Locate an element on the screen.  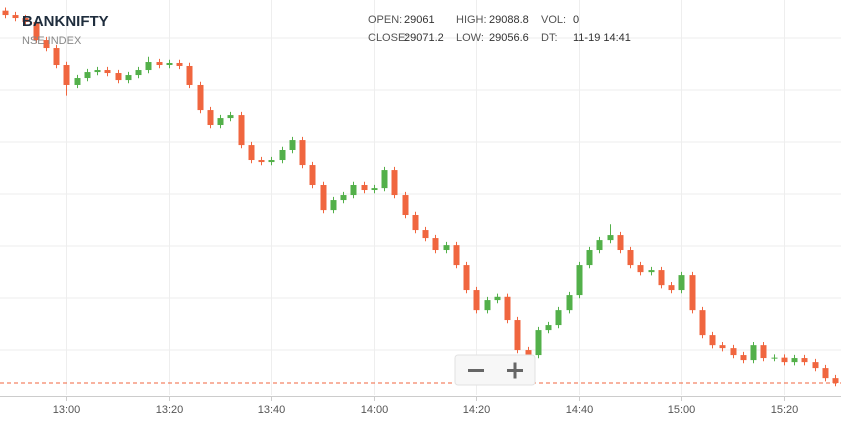
x-tick-label: 14:00 is located at coordinates (375, 410).